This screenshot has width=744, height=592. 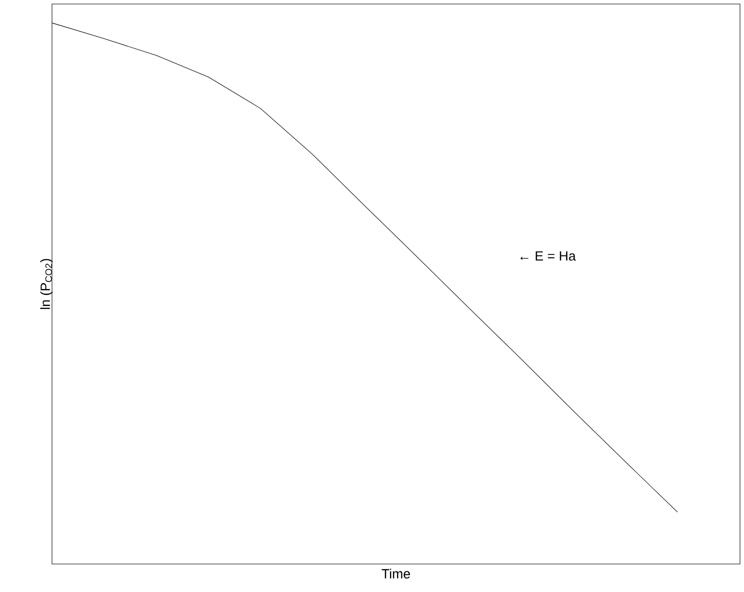 I want to click on annotation: ← E = Ha, so click(x=548, y=256).